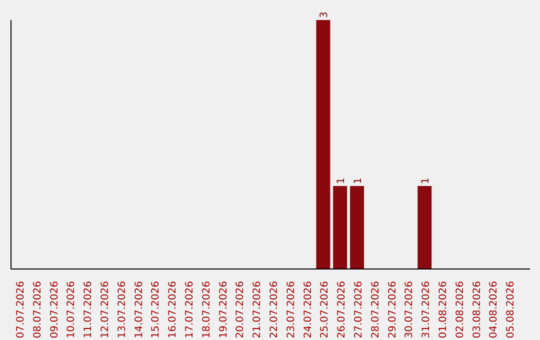  I want to click on x-tick-label: 10.07.2026, so click(72, 309).